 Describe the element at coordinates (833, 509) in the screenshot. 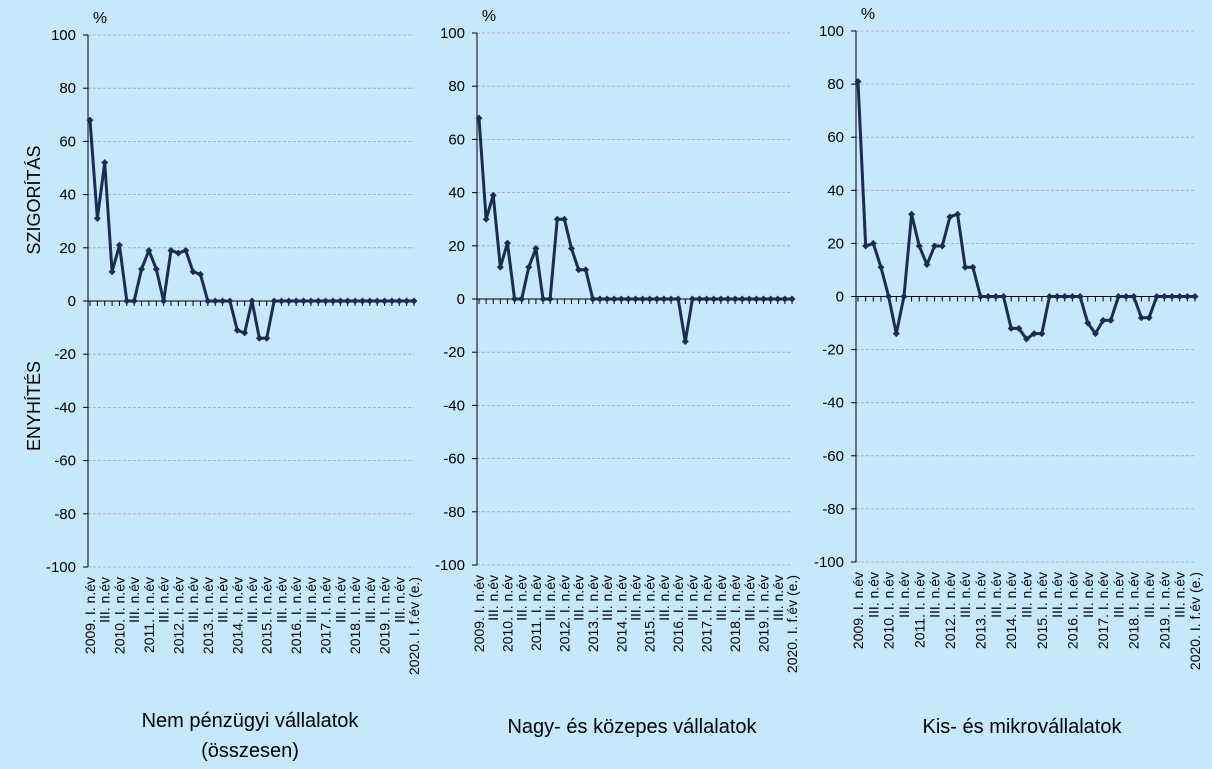

I see `y-tick-label: -80` at that location.